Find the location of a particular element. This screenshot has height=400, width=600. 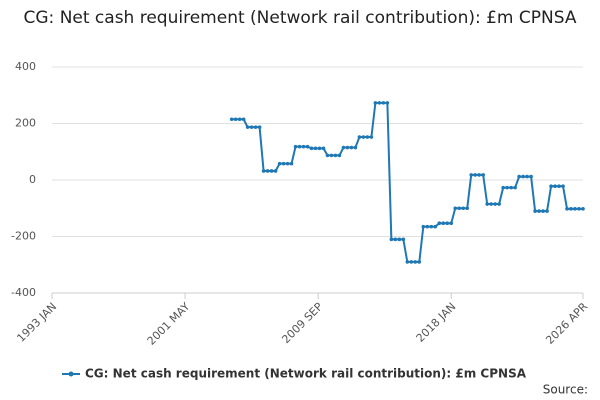

x-tick-label: 1993 JAN is located at coordinates (36, 322).